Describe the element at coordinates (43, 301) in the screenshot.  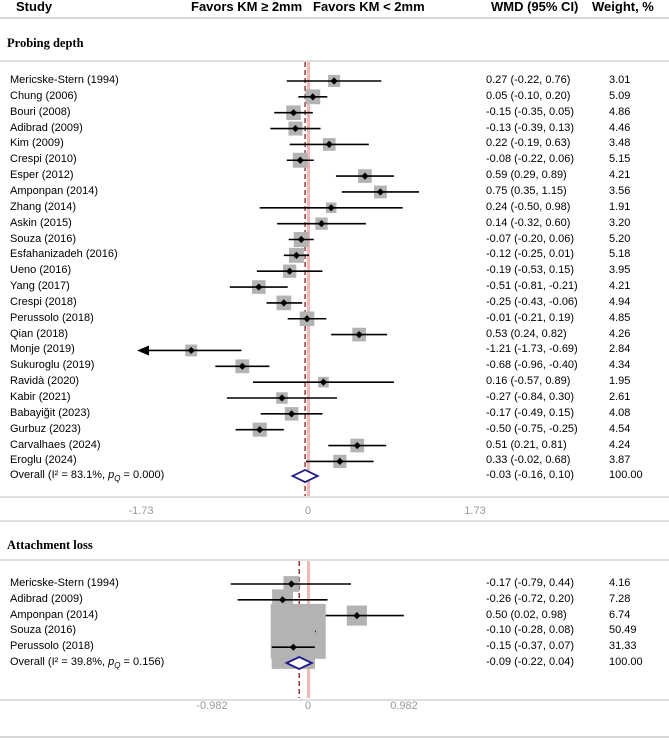
I see `study-label: Crespi (2018)` at that location.